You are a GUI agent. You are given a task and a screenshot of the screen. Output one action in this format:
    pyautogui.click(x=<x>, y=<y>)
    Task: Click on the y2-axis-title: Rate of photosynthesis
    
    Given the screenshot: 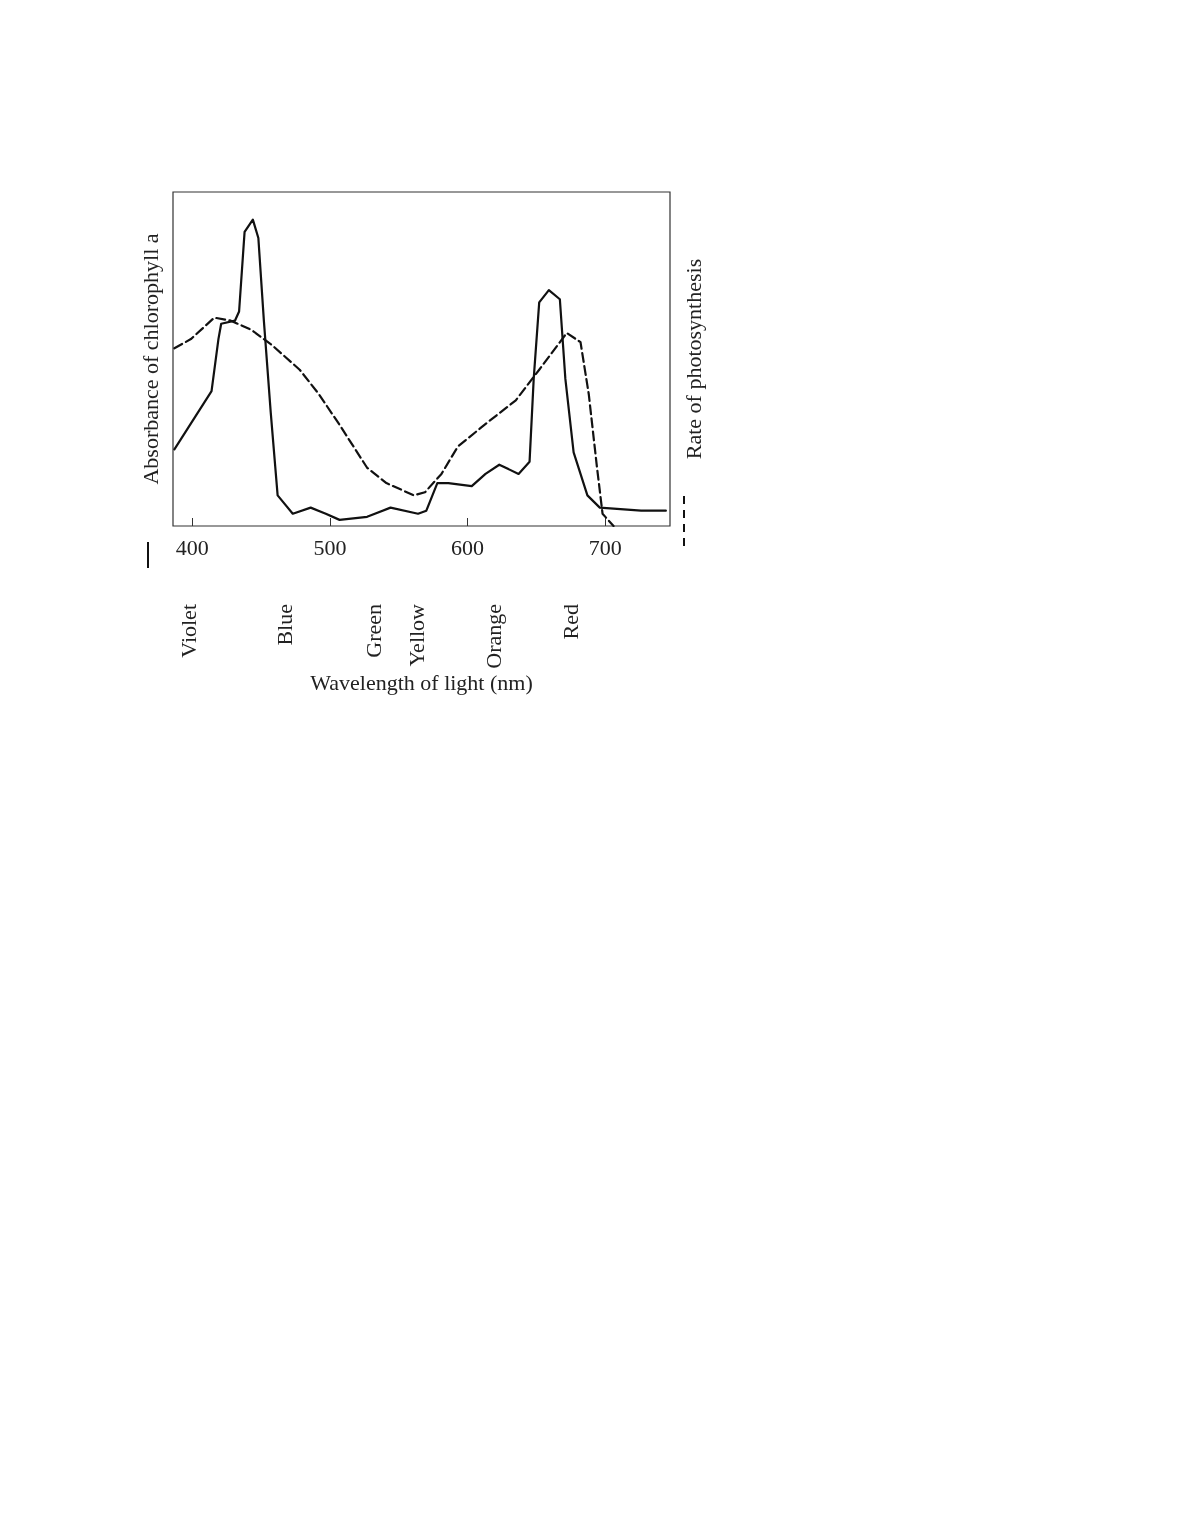 What is the action you would take?
    pyautogui.click(x=693, y=359)
    